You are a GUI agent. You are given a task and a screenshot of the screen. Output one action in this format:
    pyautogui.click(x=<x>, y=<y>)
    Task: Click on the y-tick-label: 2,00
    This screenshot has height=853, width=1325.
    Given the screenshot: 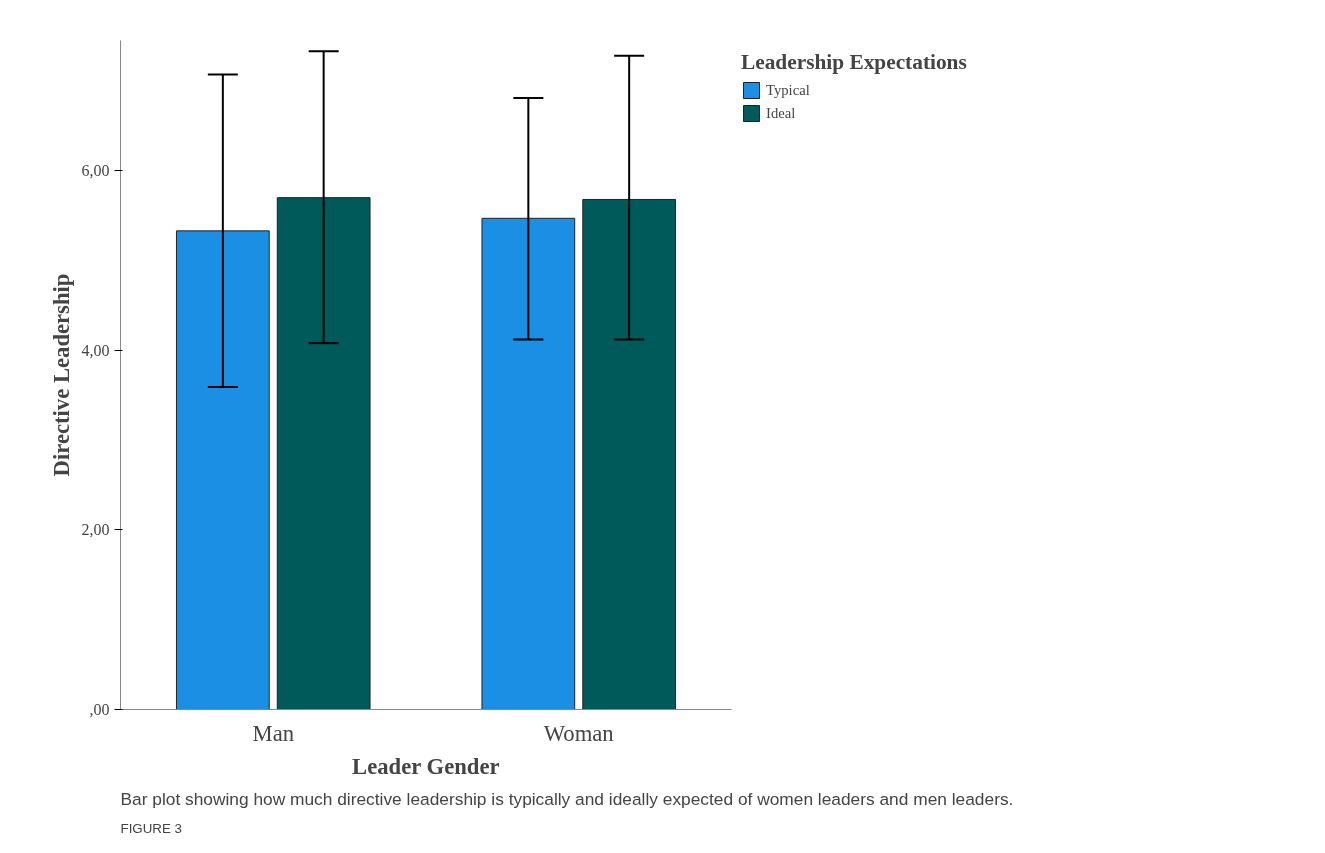 What is the action you would take?
    pyautogui.click(x=95, y=530)
    